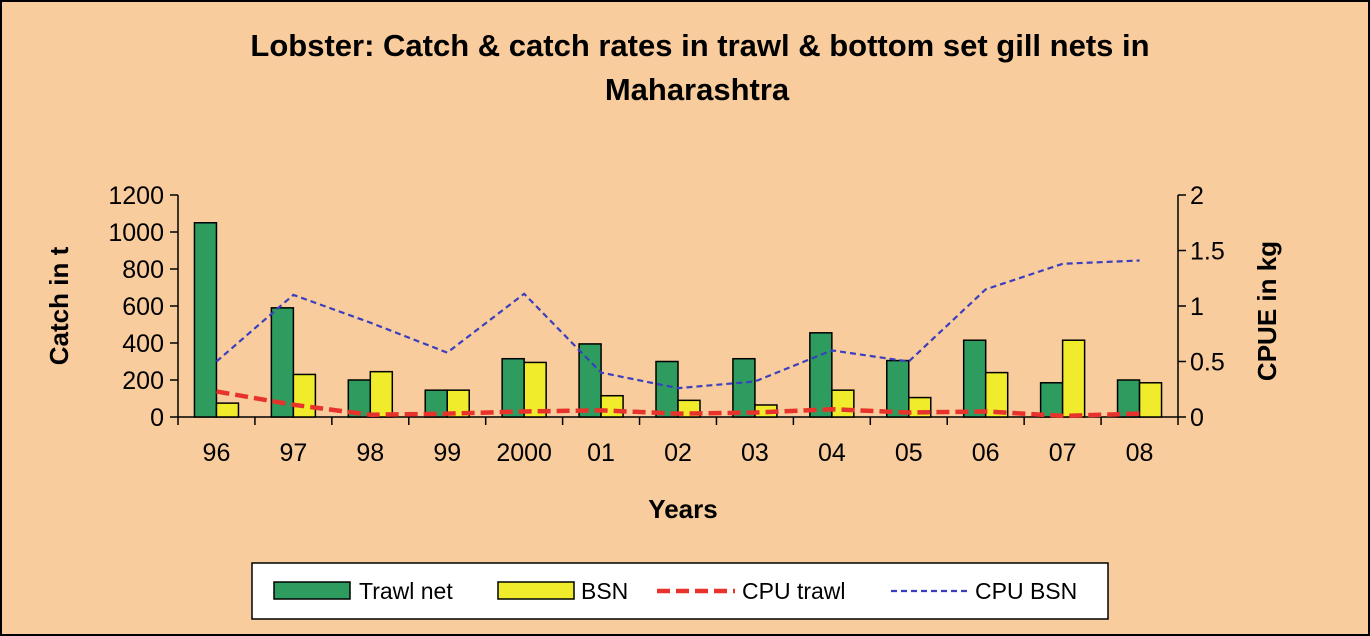 This screenshot has width=1370, height=636. Describe the element at coordinates (143, 307) in the screenshot. I see `y-tick-label-left: 600` at that location.